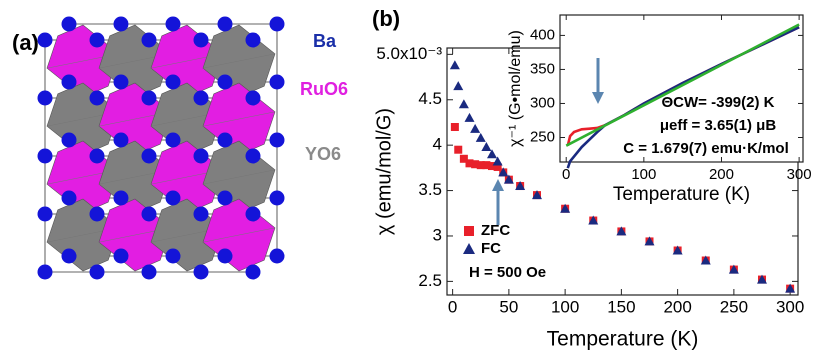 Image resolution: width=818 pixels, height=361 pixels. I want to click on y-tick-label: 400, so click(542, 34).